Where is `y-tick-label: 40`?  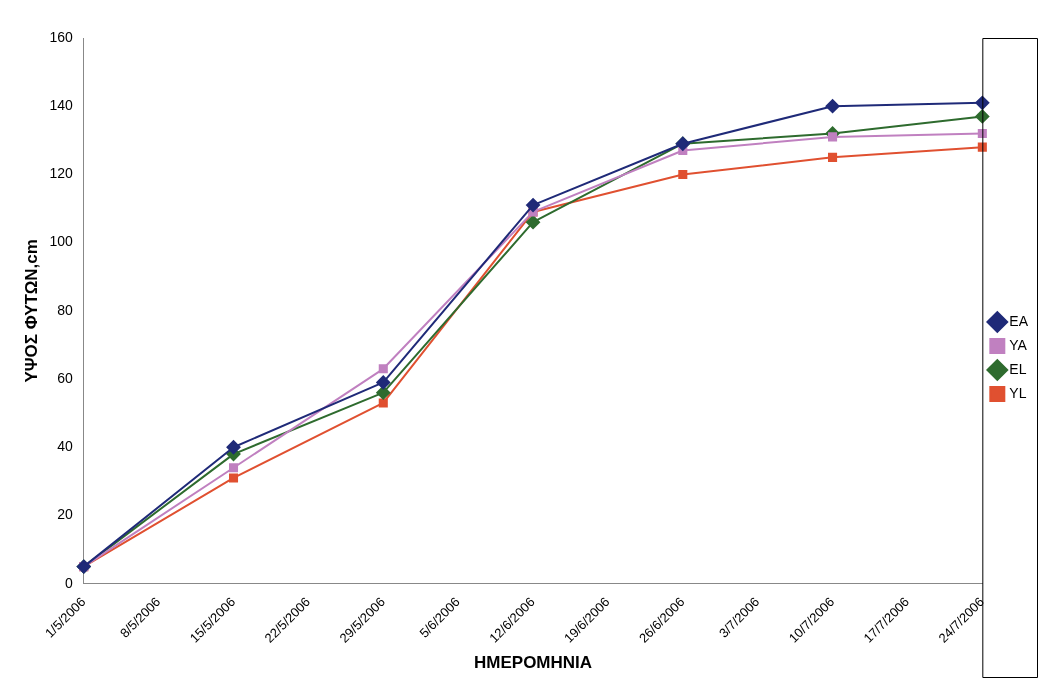
y-tick-label: 40 is located at coordinates (65, 446).